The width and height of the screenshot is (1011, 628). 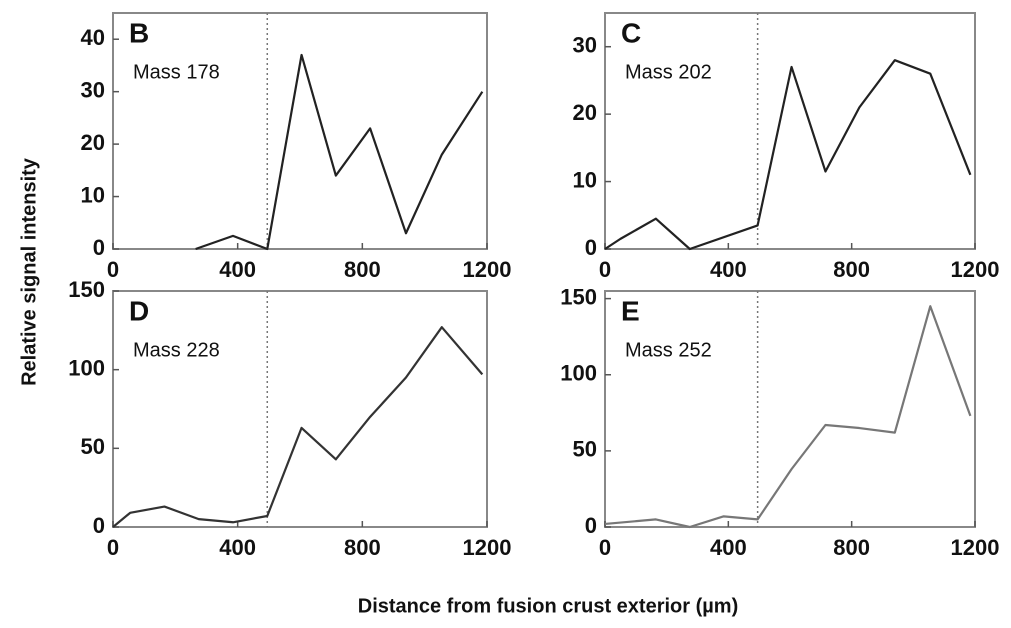 What do you see at coordinates (176, 350) in the screenshot?
I see `panel-label: Mass 228` at bounding box center [176, 350].